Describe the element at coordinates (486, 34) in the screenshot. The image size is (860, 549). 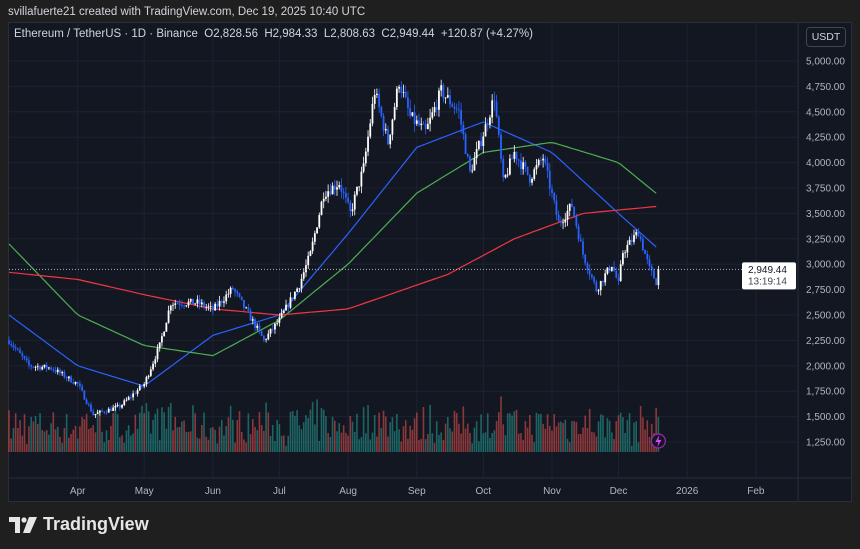
I see `ohlc-change: +120.87 (+4.27%)` at that location.